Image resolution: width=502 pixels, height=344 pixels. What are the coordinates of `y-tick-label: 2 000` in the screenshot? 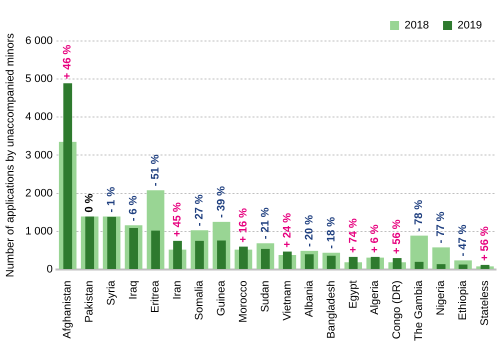 It's located at (39, 193).